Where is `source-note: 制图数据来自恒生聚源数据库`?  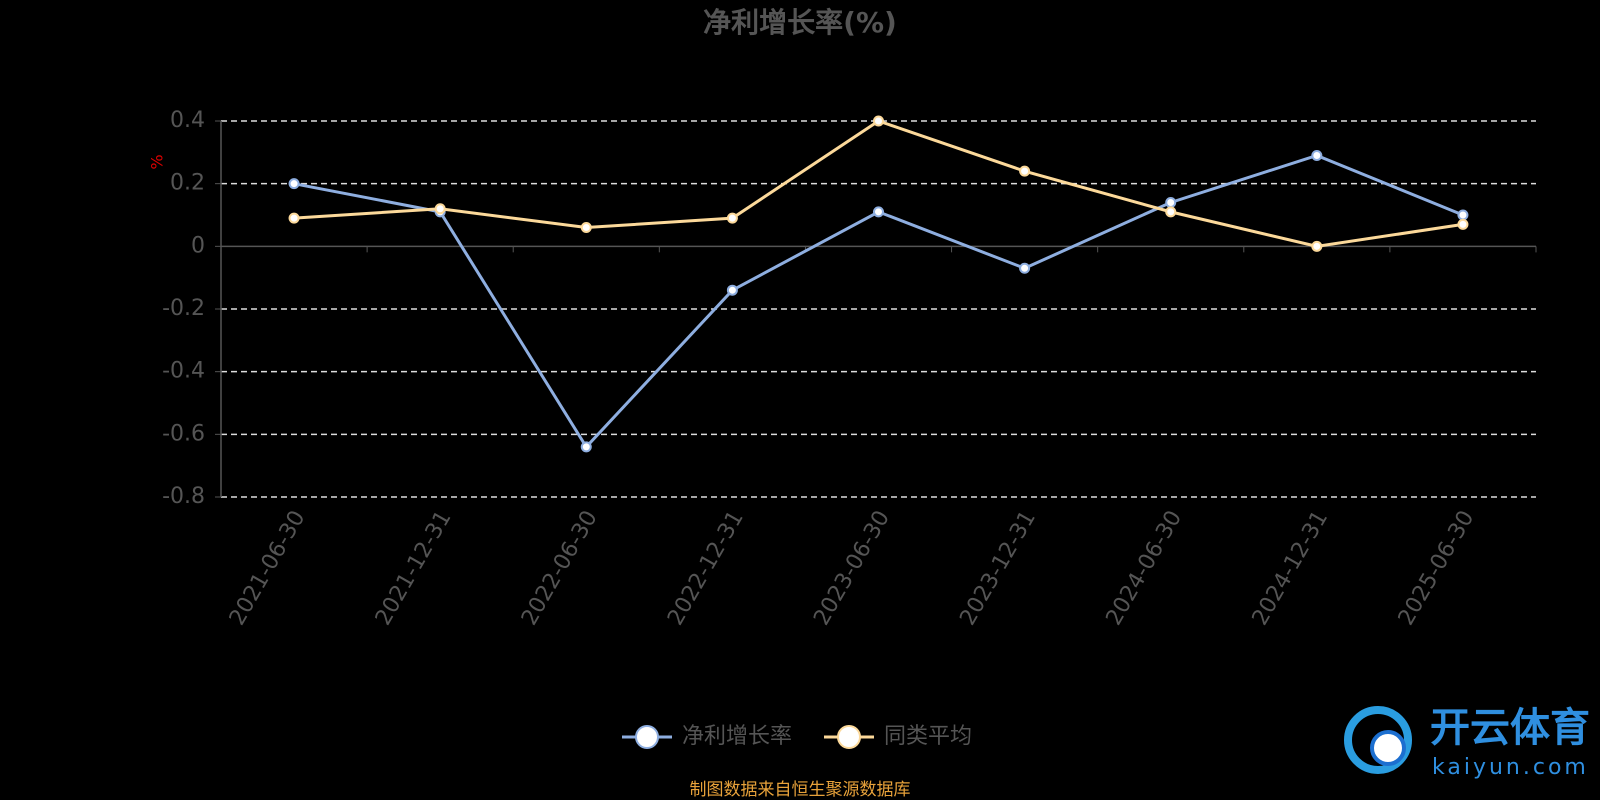
source-note: 制图数据来自恒生聚源数据库 is located at coordinates (800, 790).